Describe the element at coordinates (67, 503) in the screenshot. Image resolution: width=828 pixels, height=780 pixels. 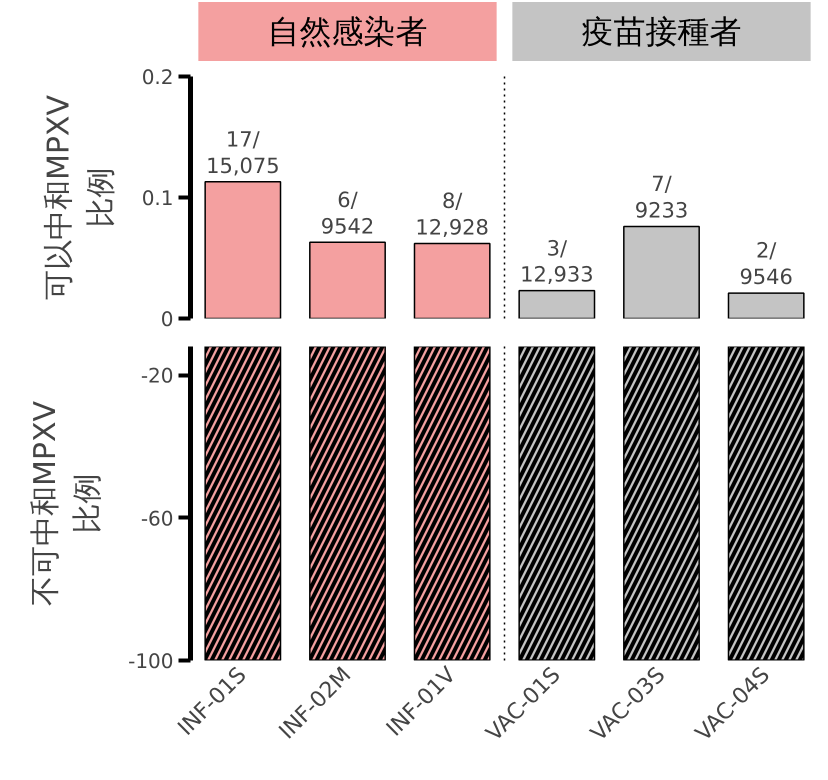
I see `y-axis-title: 不可中和MPXV 比例` at that location.